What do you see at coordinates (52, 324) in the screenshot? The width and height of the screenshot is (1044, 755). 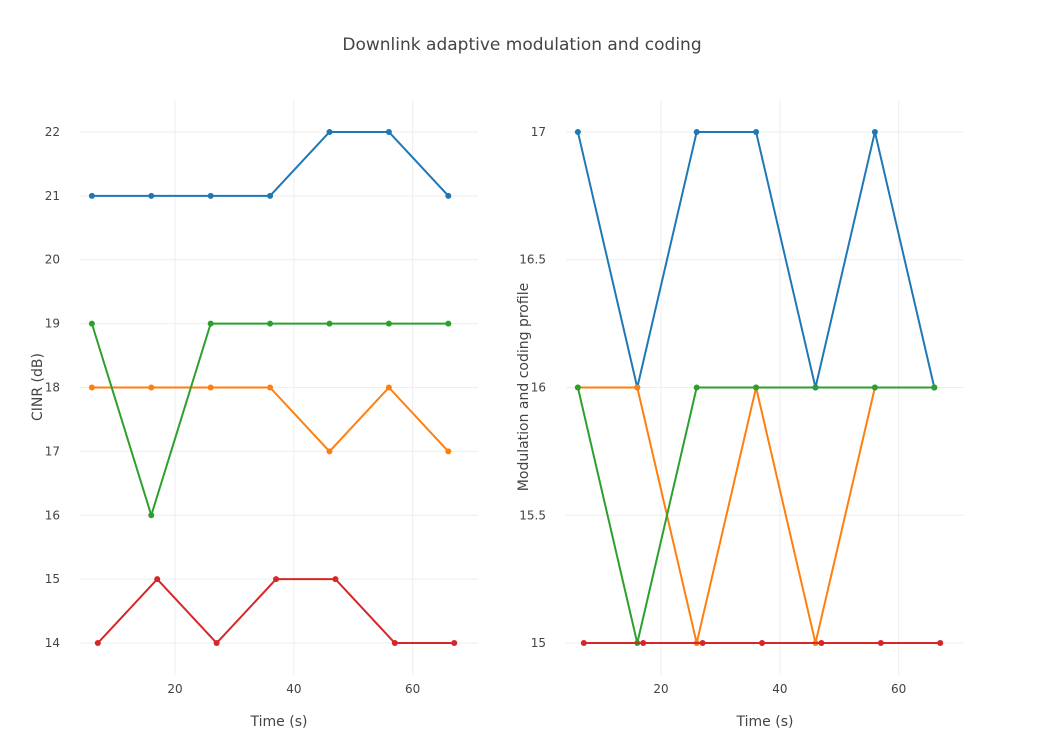 I see `y-tick-label: 19` at bounding box center [52, 324].